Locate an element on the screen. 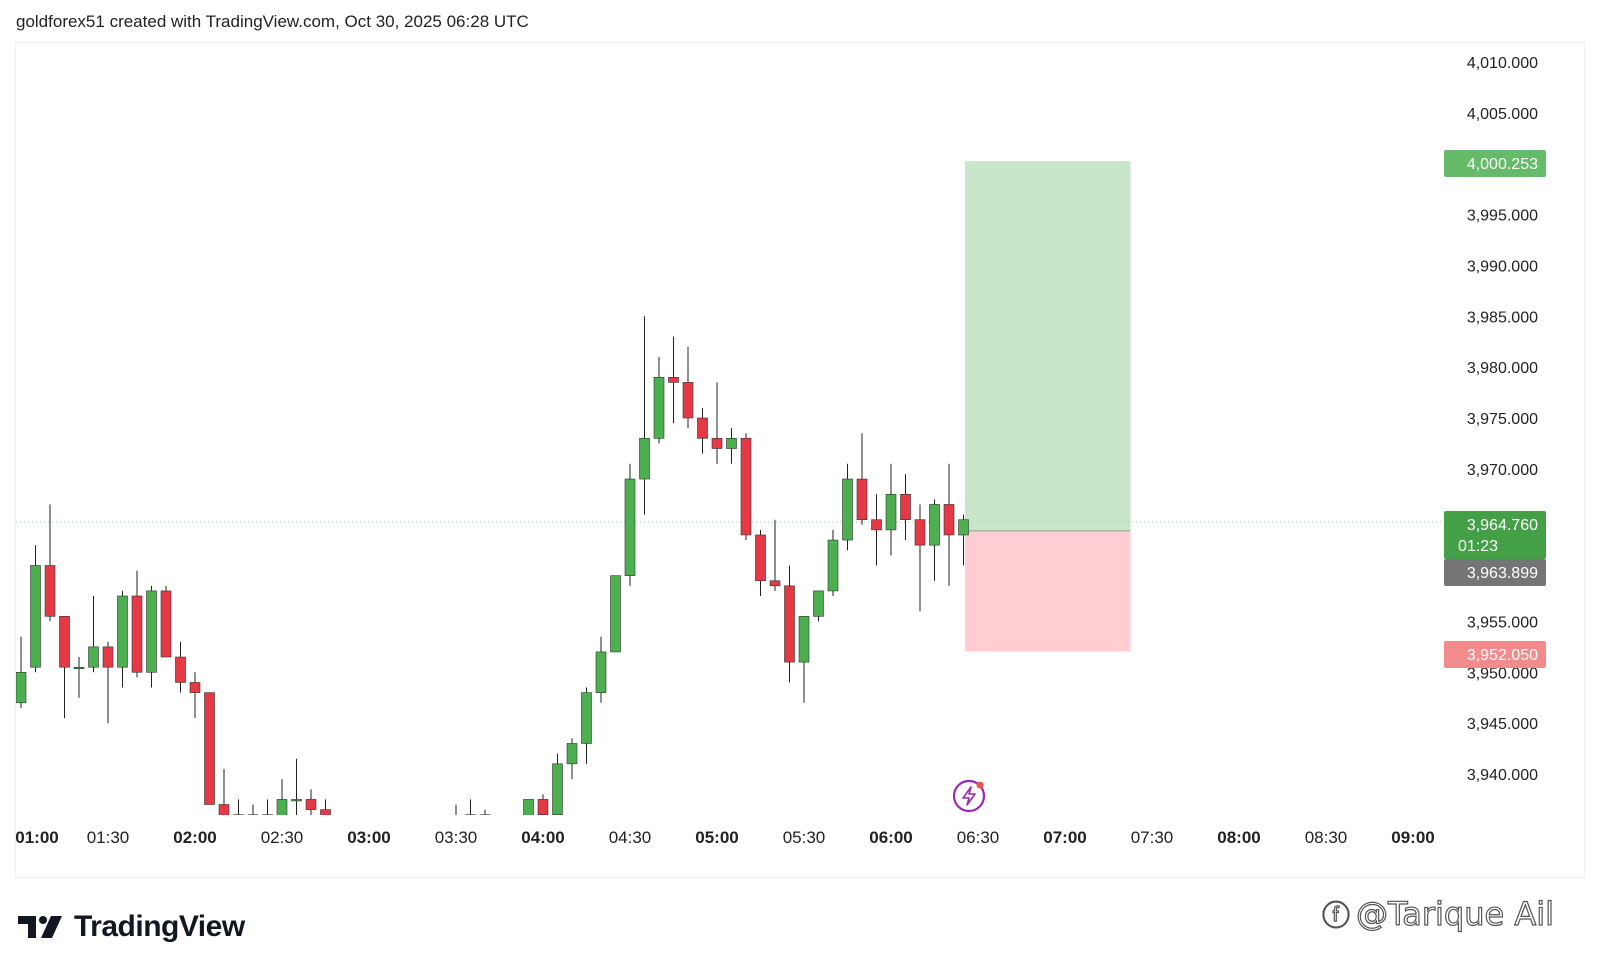  time-tick-label: 03:00 is located at coordinates (368, 837).